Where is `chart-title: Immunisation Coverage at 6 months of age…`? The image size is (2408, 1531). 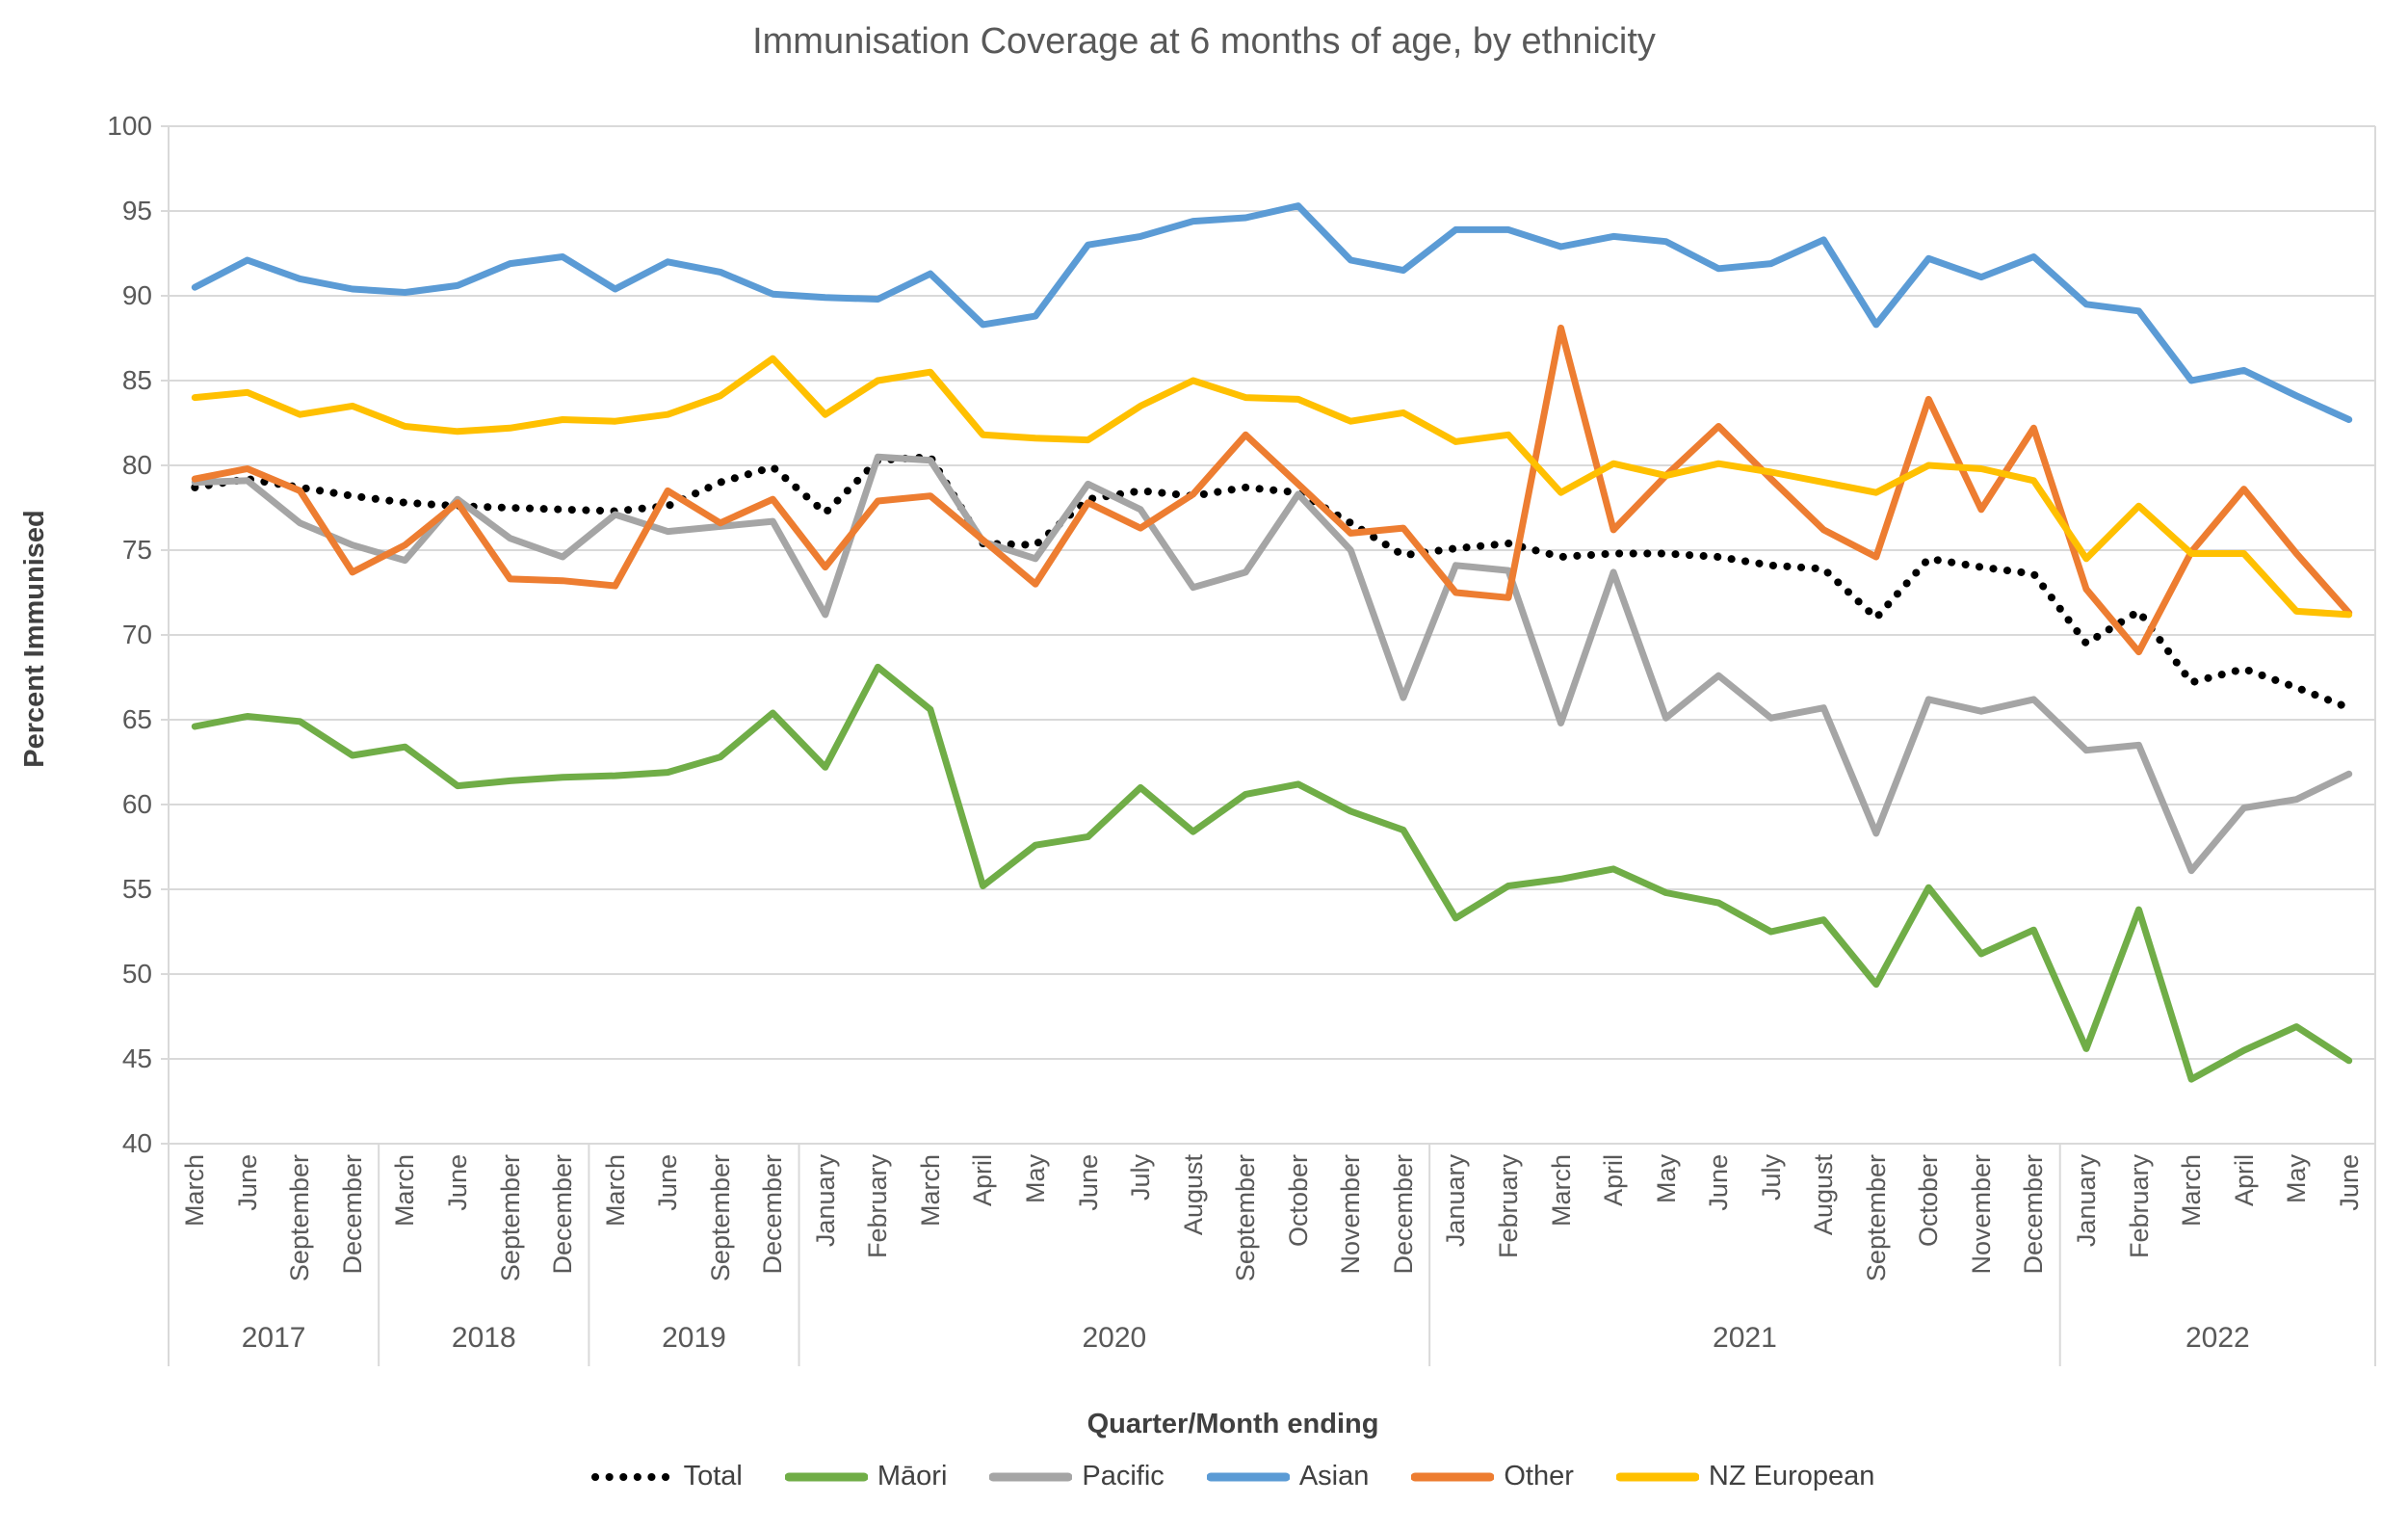
chart-title: Immunisation Coverage at 6 months of age… is located at coordinates (1204, 41).